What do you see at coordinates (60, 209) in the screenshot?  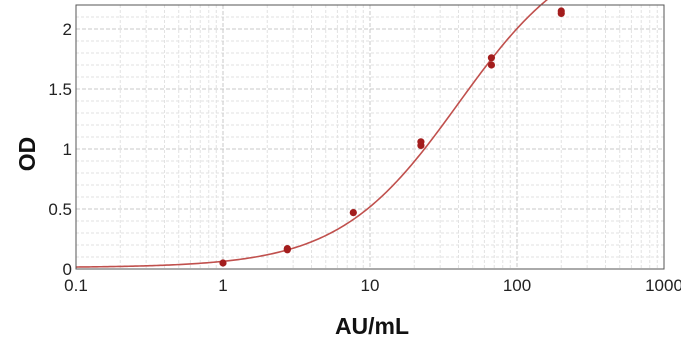 I see `y-tick-label: 0.5` at bounding box center [60, 209].